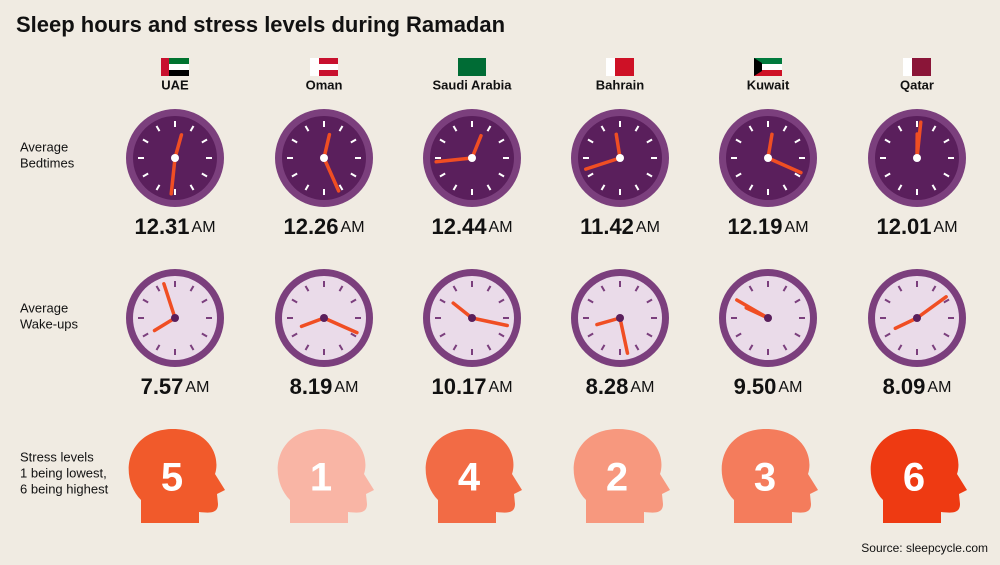 The width and height of the screenshot is (1000, 565). Describe the element at coordinates (324, 84) in the screenshot. I see `country-name: Oman` at that location.